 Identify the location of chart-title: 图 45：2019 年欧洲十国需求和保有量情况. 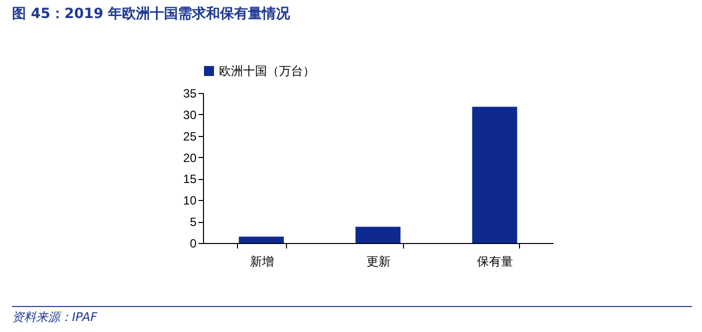
(352, 15).